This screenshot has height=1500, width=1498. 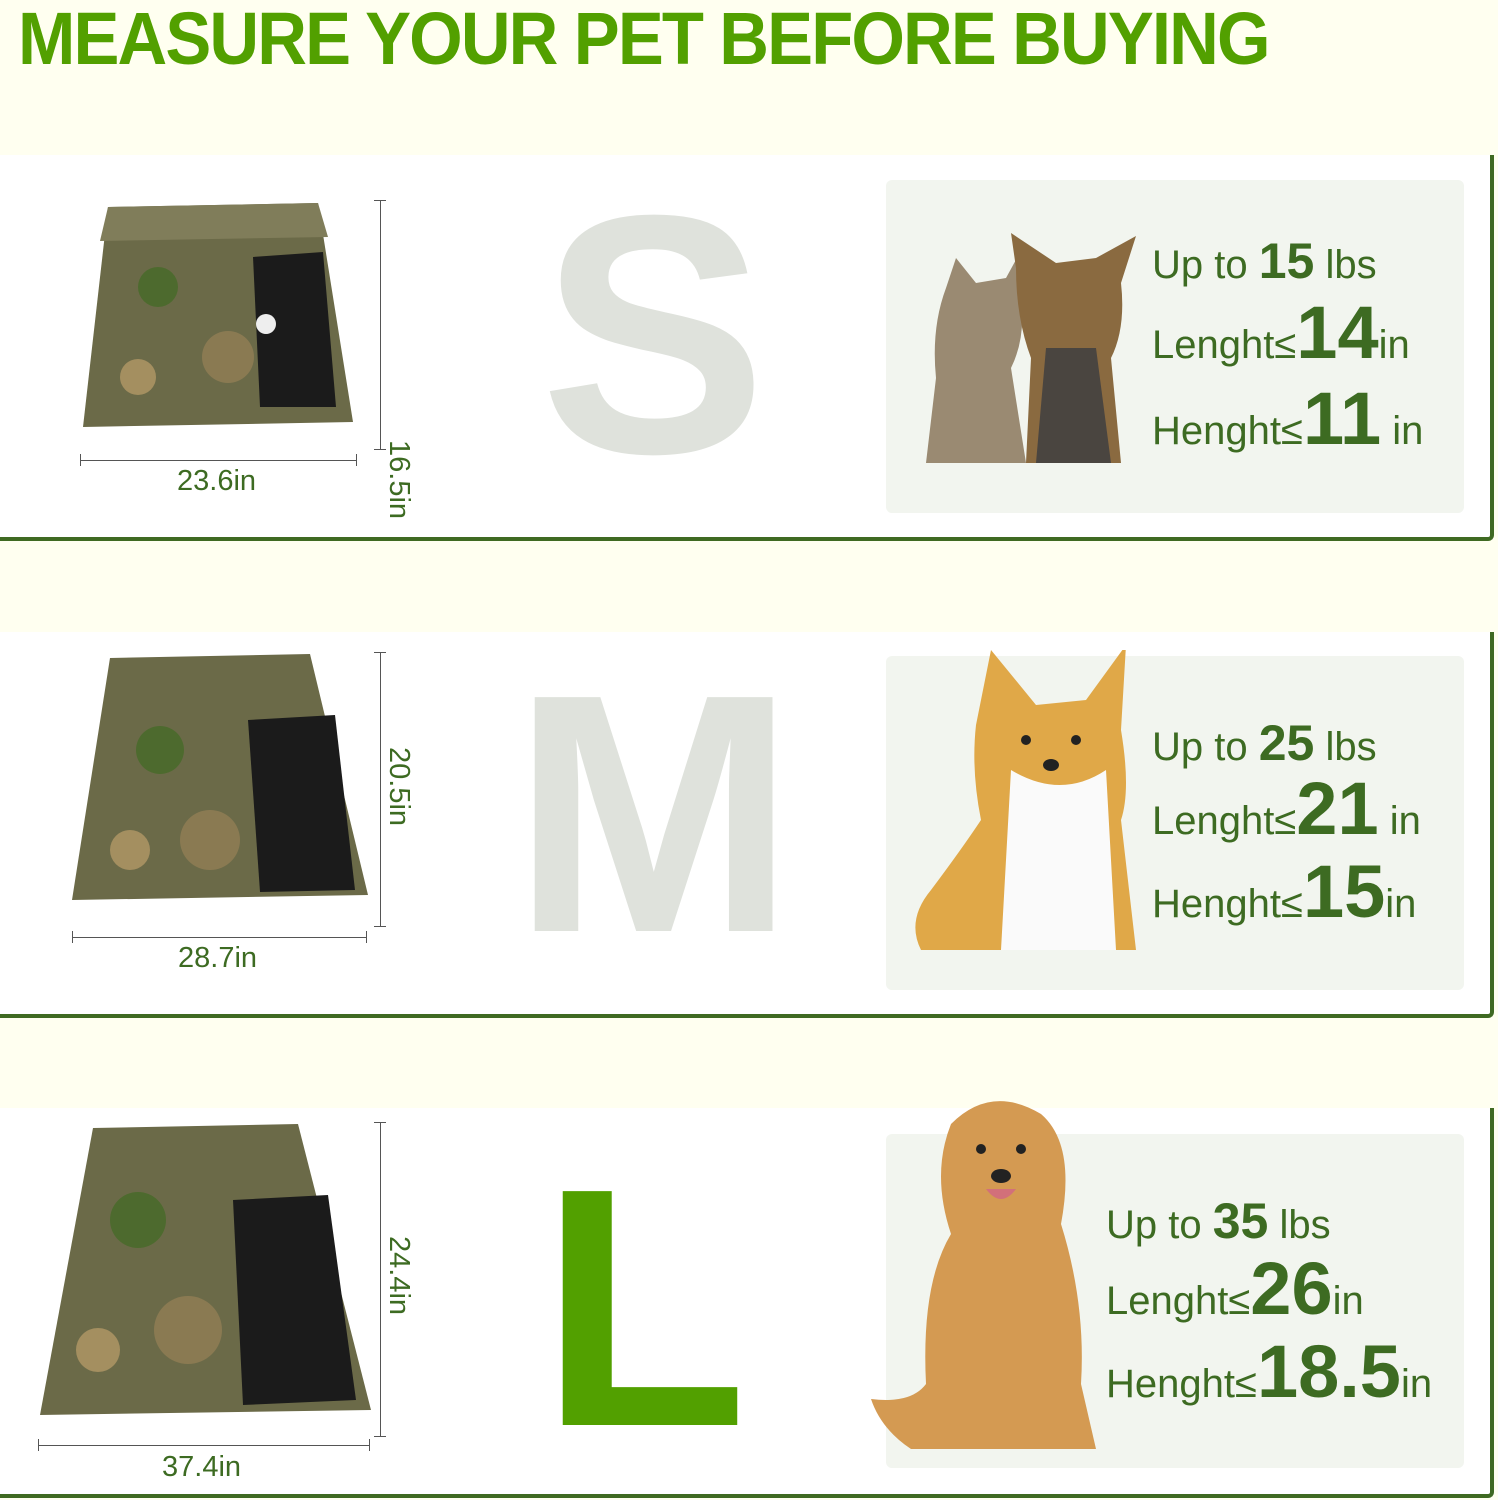 What do you see at coordinates (1031, 348) in the screenshot?
I see `cat-and-dog-image` at bounding box center [1031, 348].